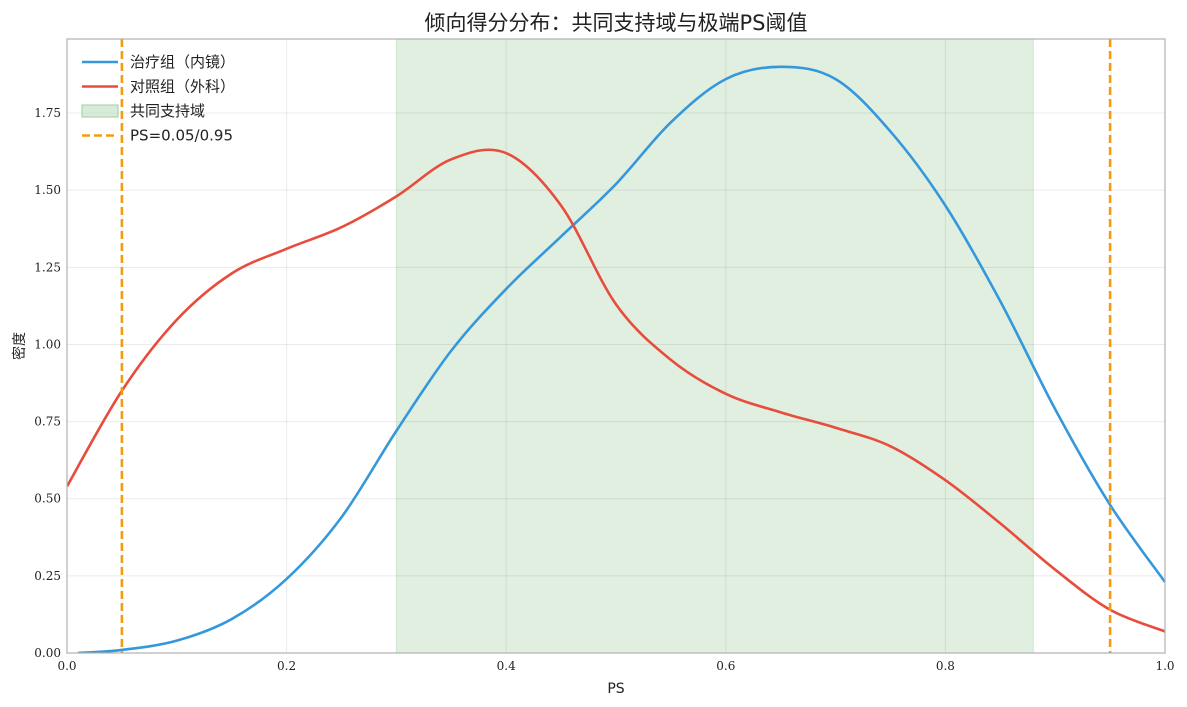 The height and width of the screenshot is (707, 1187). Describe the element at coordinates (945, 666) in the screenshot. I see `x-tick-label: 0.8` at that location.